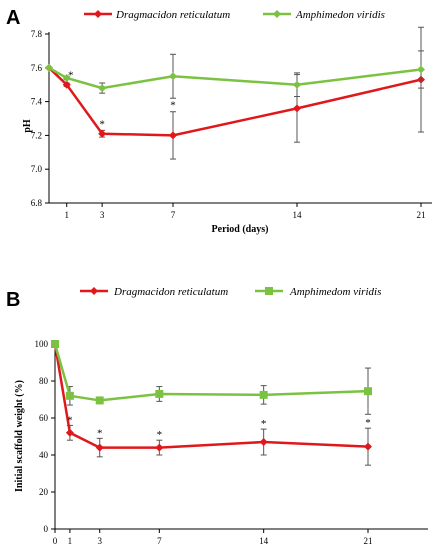  I want to click on legend-b-marker-amphimedom, so click(269, 291).